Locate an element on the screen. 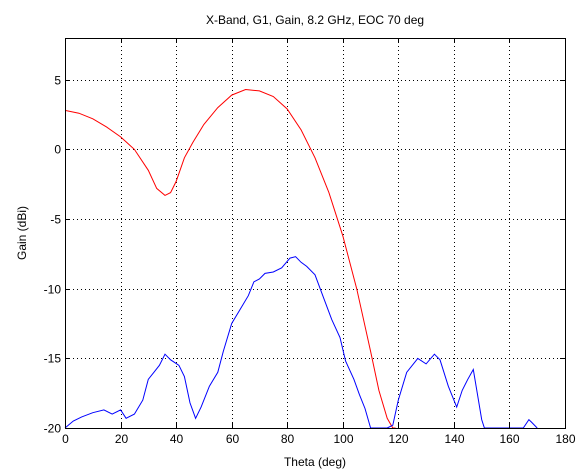 This screenshot has width=576, height=471. y-axis-label: Gain (dBi) is located at coordinates (22, 233).